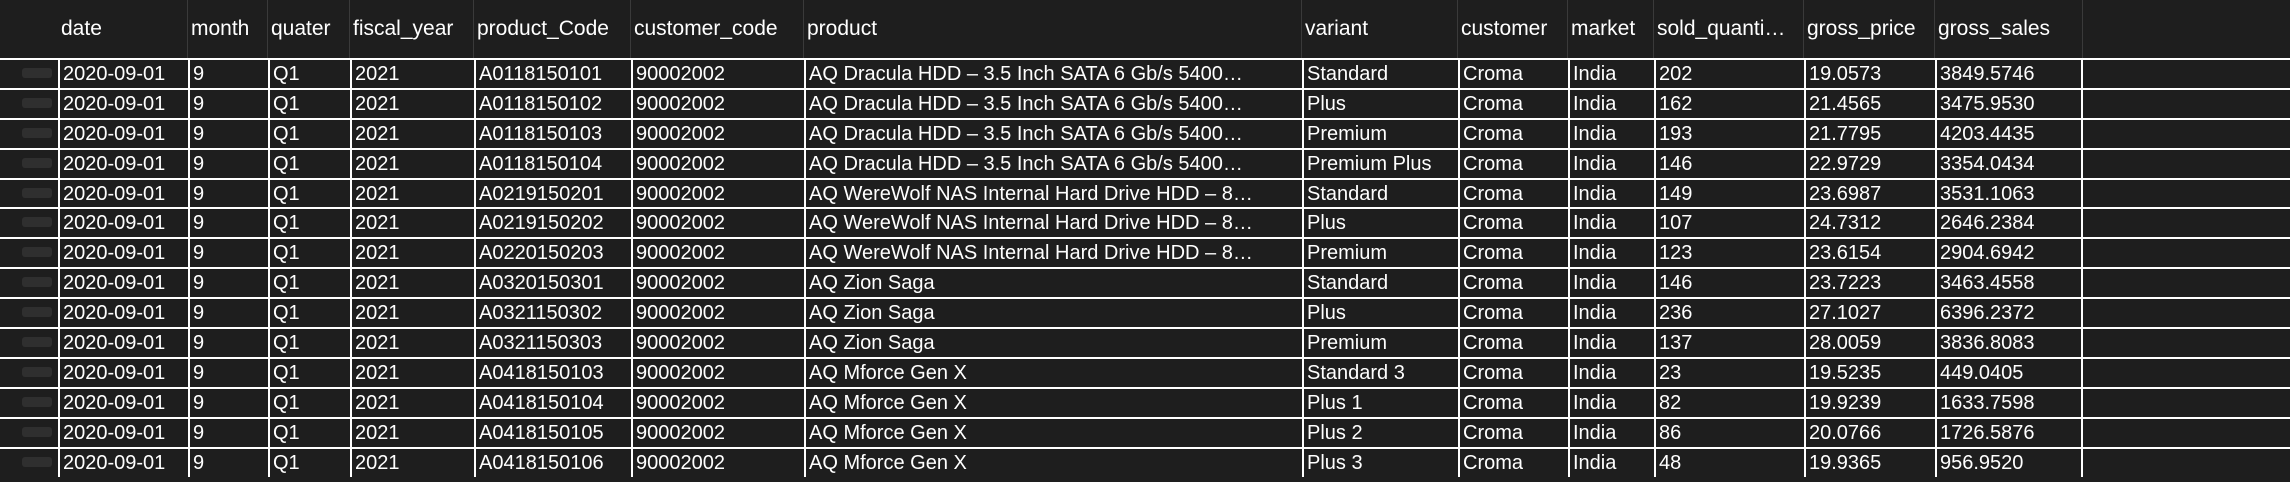 This screenshot has width=2290, height=482. I want to click on column-header-variant: variant, so click(1380, 29).